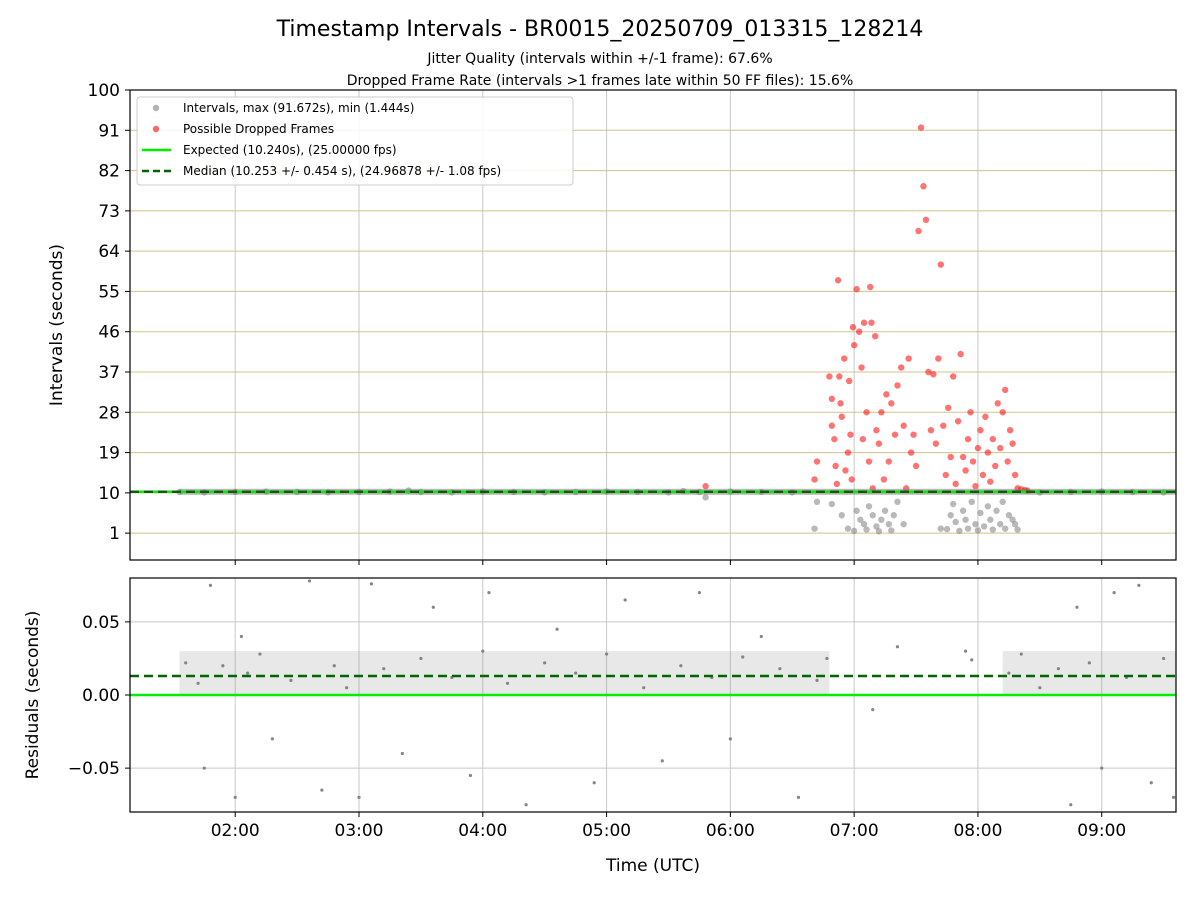  Describe the element at coordinates (977, 831) in the screenshot. I see `x-tick-label: 08:00` at that location.